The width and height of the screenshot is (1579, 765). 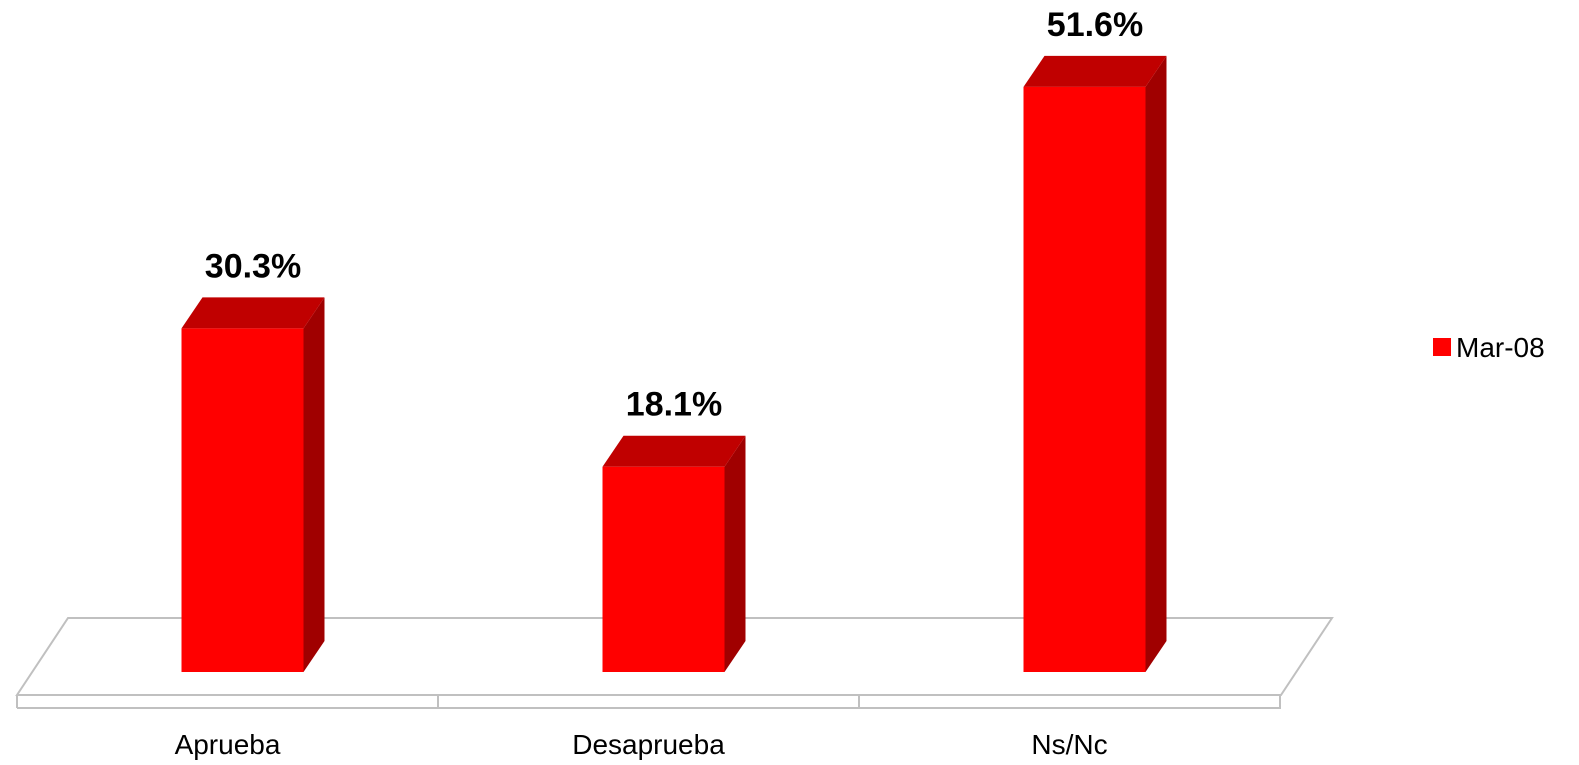 I want to click on data-label: 18.1%, so click(x=674, y=405).